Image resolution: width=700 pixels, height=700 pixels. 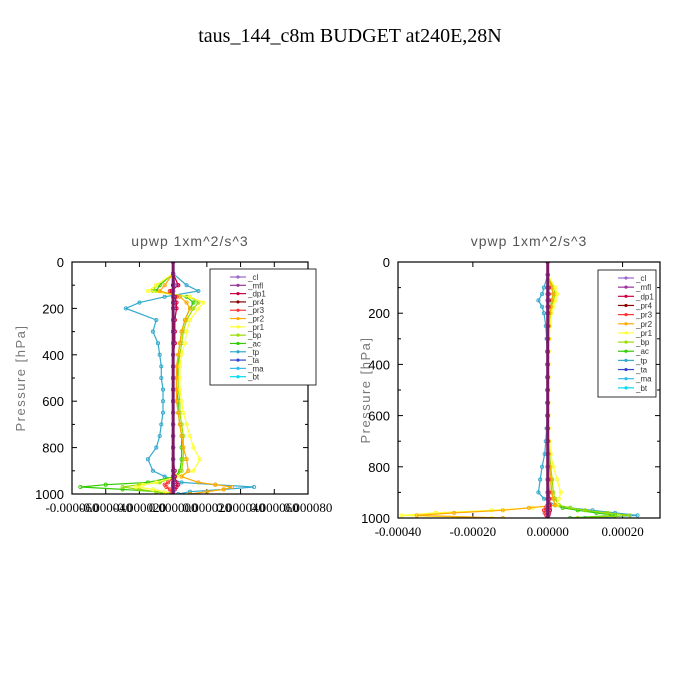 What do you see at coordinates (641, 388) in the screenshot?
I see `vpwp-legend-label: _bt` at bounding box center [641, 388].